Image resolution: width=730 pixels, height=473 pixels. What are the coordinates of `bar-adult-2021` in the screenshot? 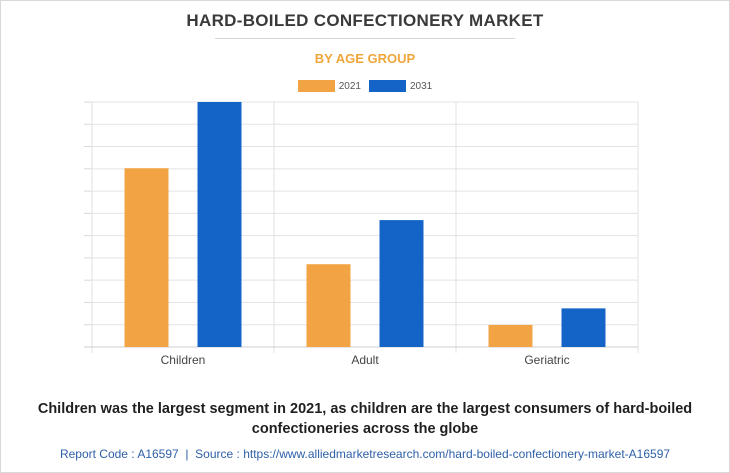 It's located at (328, 305).